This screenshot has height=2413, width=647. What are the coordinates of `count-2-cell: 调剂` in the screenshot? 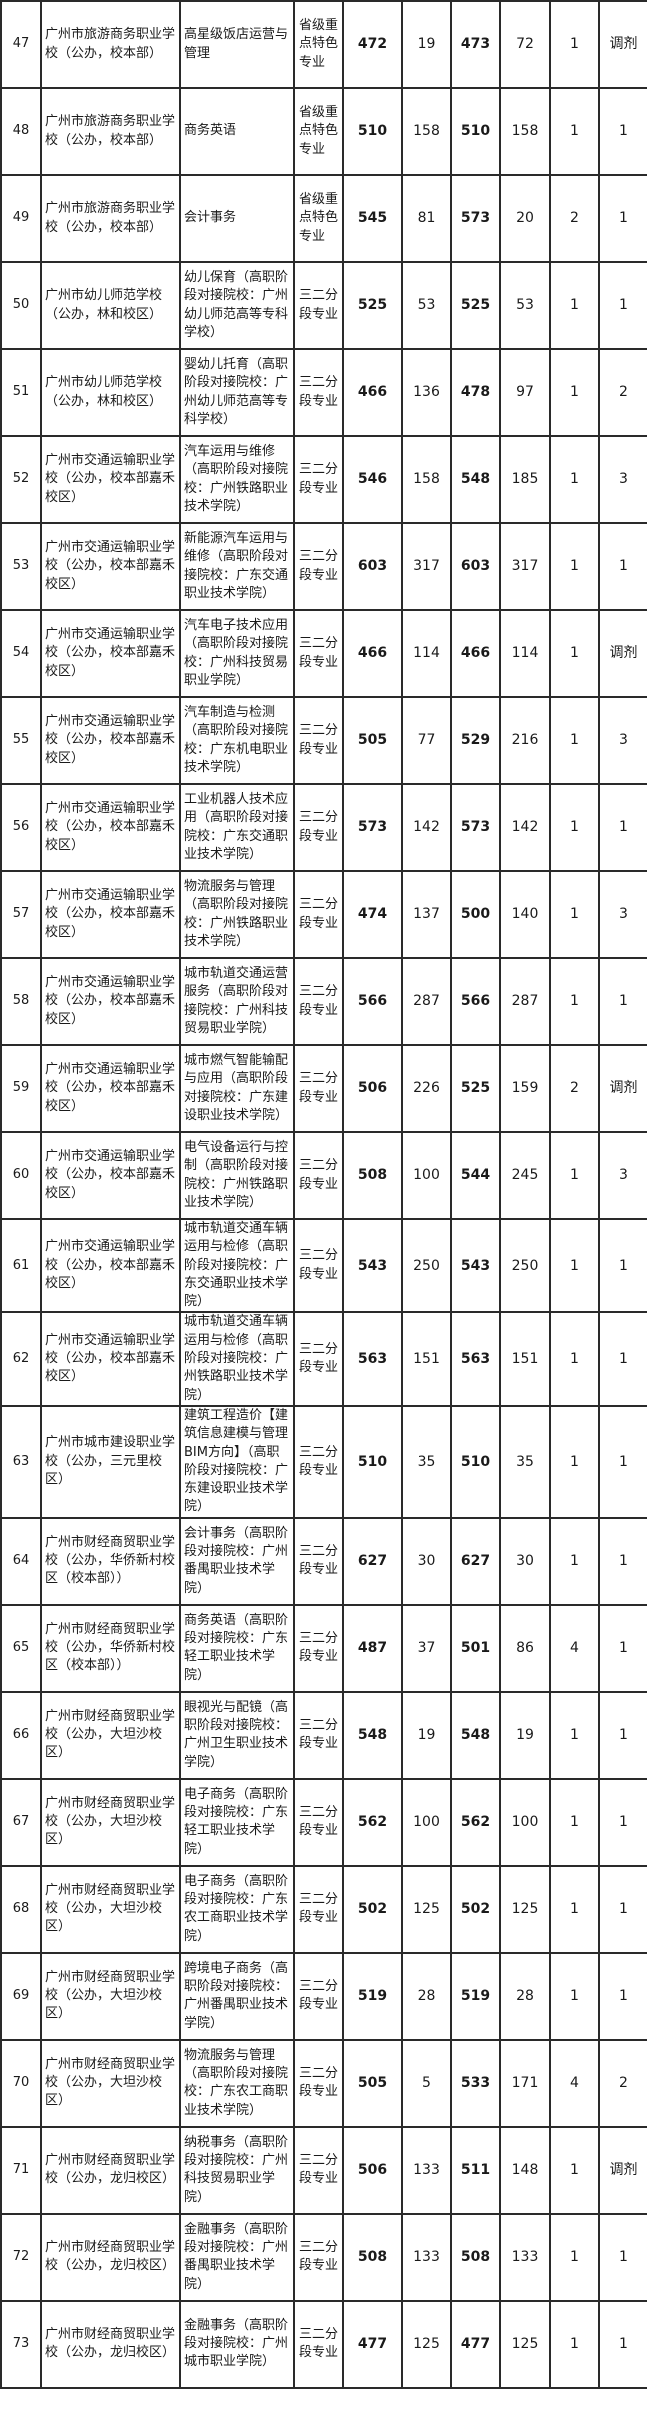 It's located at (622, 1088).